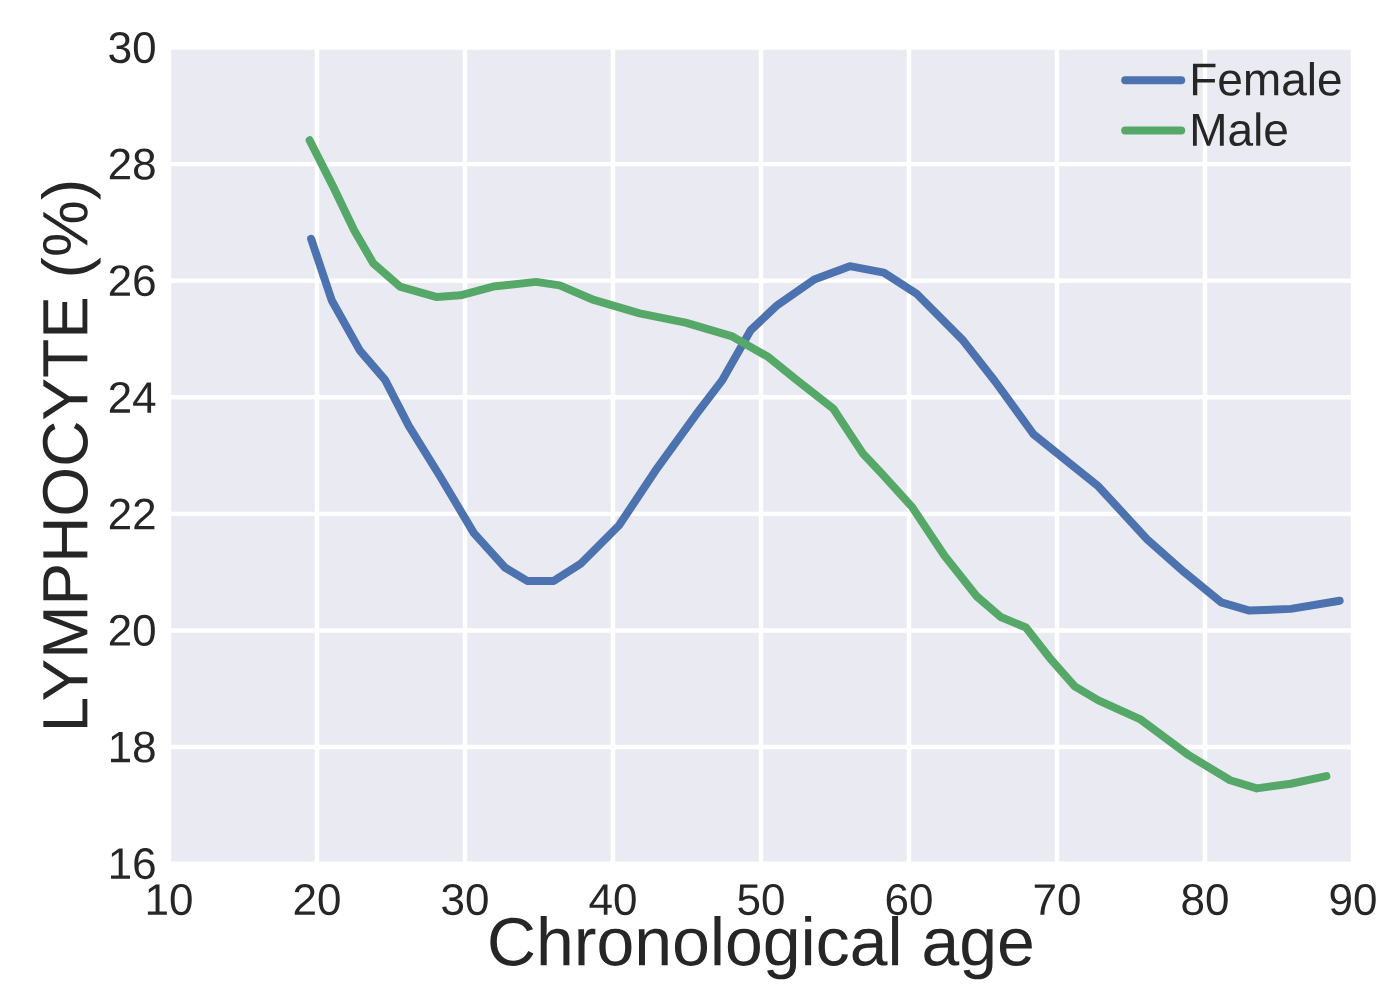 Image resolution: width=1394 pixels, height=988 pixels. Describe the element at coordinates (70, 455) in the screenshot. I see `y-axis-title: LYMPHOCYTE (%)` at that location.